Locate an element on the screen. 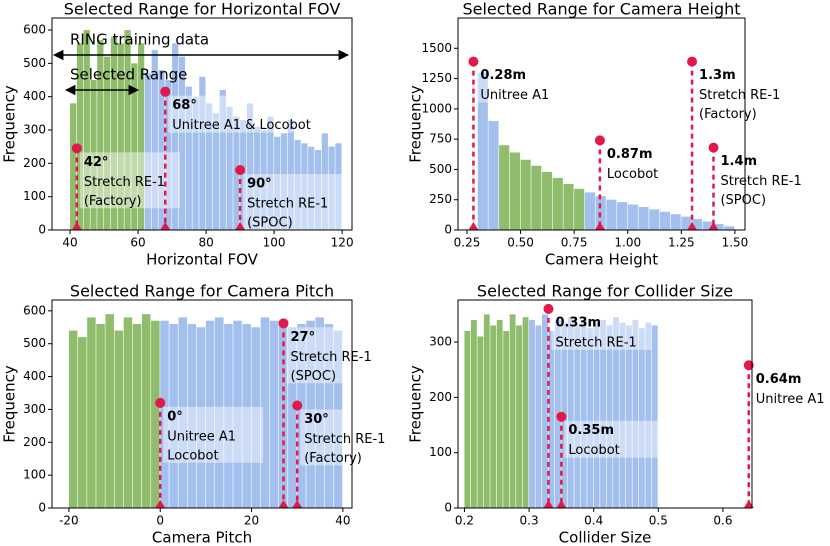 The width and height of the screenshot is (830, 546). x-axis-label: Collider Size is located at coordinates (605, 537).